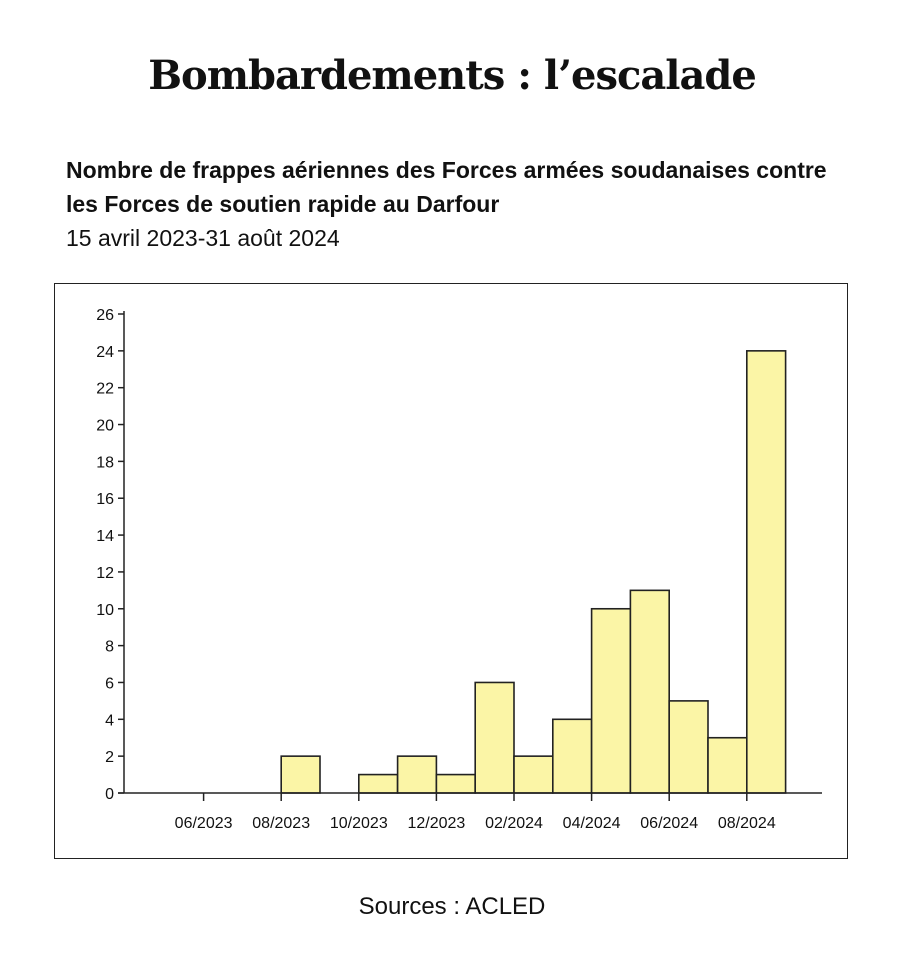 The image size is (904, 958). What do you see at coordinates (281, 823) in the screenshot?
I see `x-tick-label-08-2023: 08/2023` at bounding box center [281, 823].